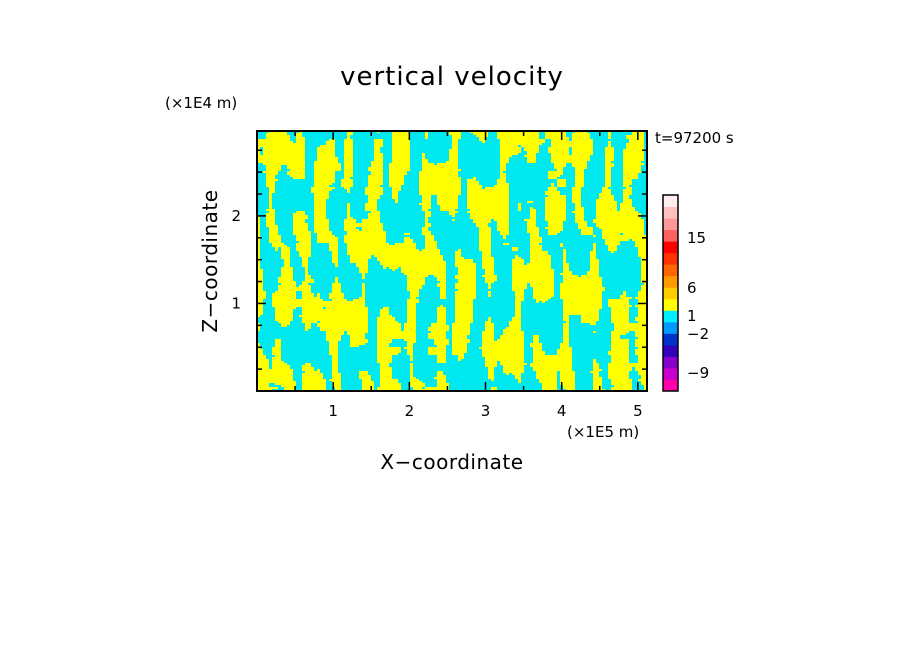 The height and width of the screenshot is (654, 904). I want to click on colorbar-bin, so click(670, 281).